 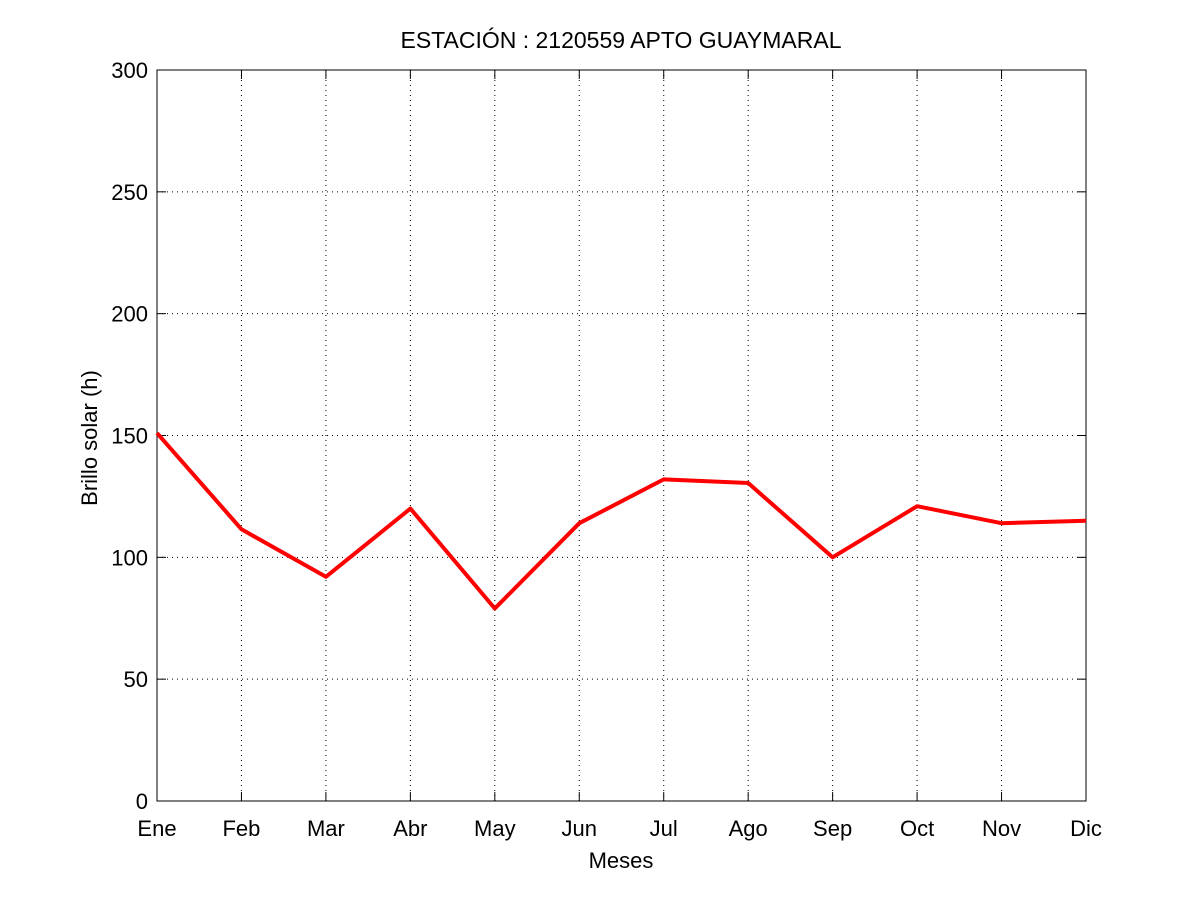 What do you see at coordinates (129, 557) in the screenshot?
I see `y-tick-label: 100` at bounding box center [129, 557].